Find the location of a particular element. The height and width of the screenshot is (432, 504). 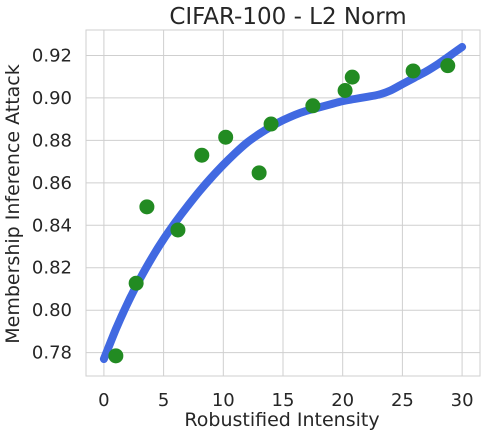

y-tick-label: 0.86 is located at coordinates (52, 183).